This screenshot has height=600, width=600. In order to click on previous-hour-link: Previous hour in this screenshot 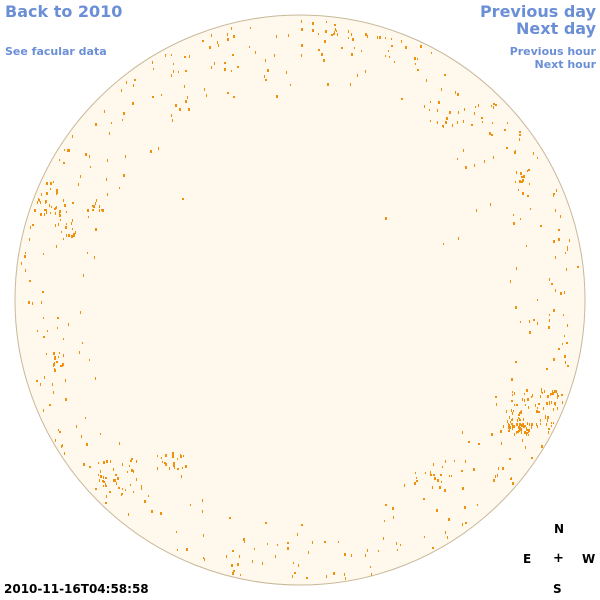, I will do `click(552, 51)`.